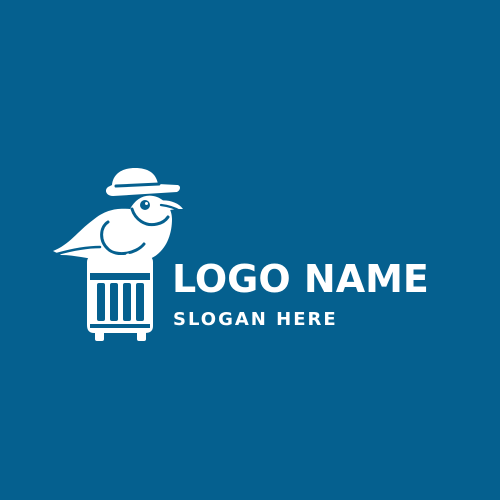 The image size is (500, 500). Describe the element at coordinates (255, 319) in the screenshot. I see `slogan-text: SLOGAN HERE` at that location.